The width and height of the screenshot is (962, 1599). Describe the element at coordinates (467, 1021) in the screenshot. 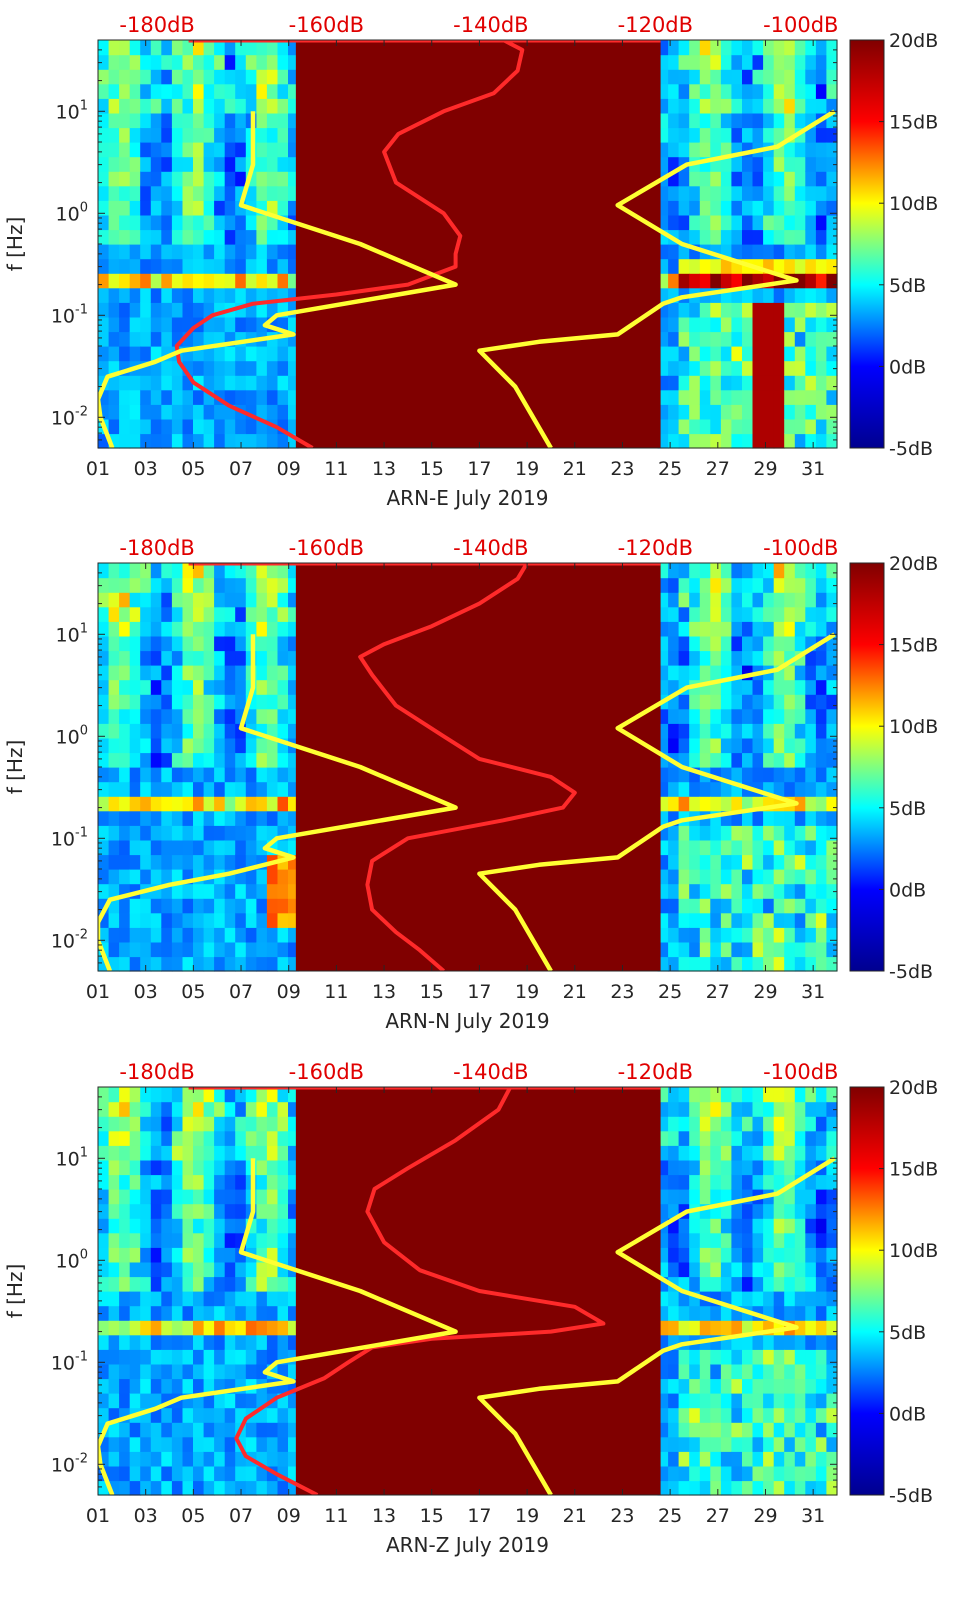

I see `x-axis-label: ARN-N July 2019` at that location.